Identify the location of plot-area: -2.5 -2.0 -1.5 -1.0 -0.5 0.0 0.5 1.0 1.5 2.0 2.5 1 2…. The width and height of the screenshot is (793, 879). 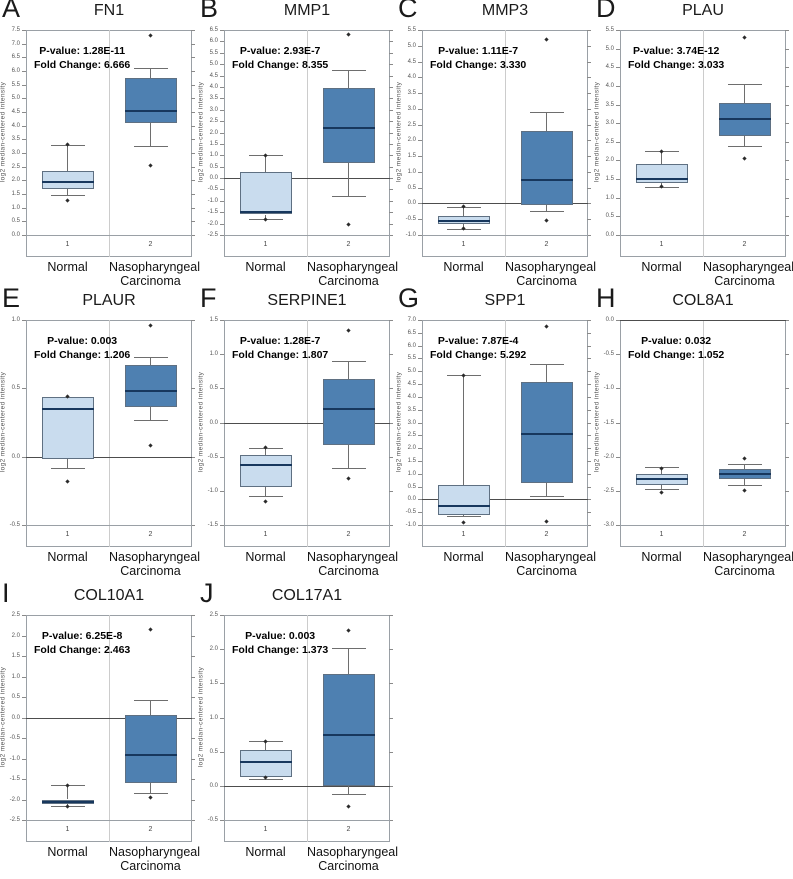
(97, 727).